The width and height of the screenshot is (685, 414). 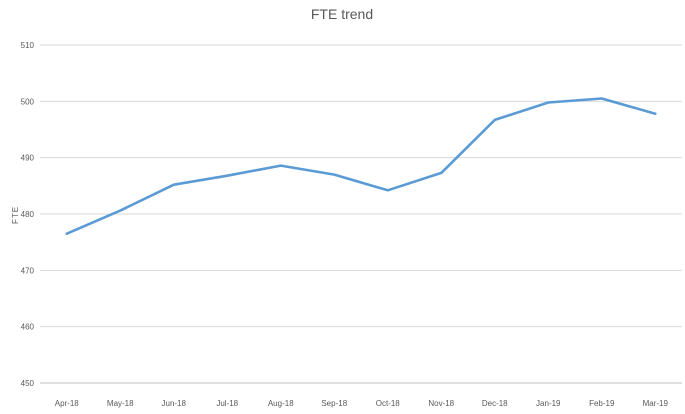 I want to click on x-tick-label: Mar-19, so click(x=656, y=403).